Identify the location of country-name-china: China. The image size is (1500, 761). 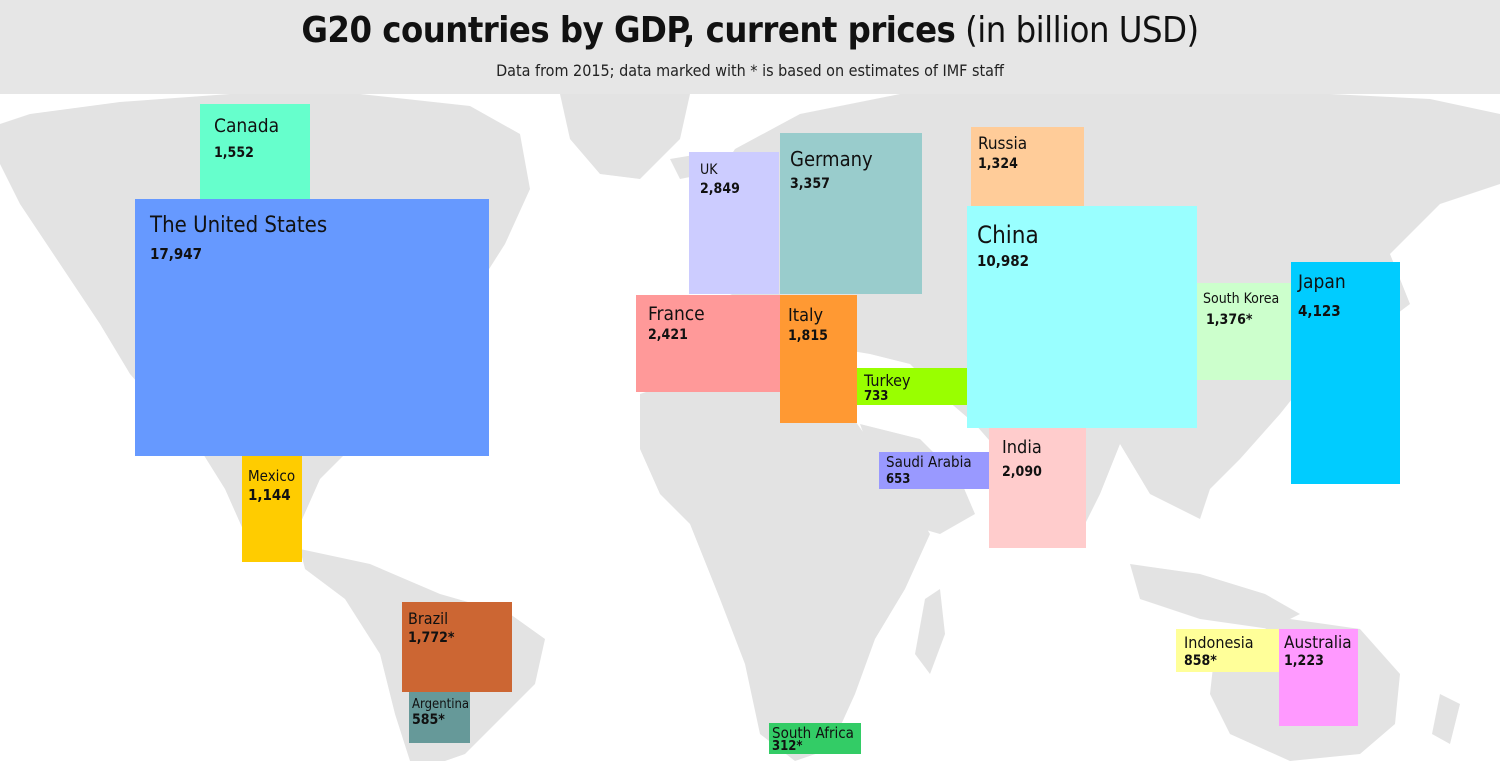
(1008, 235).